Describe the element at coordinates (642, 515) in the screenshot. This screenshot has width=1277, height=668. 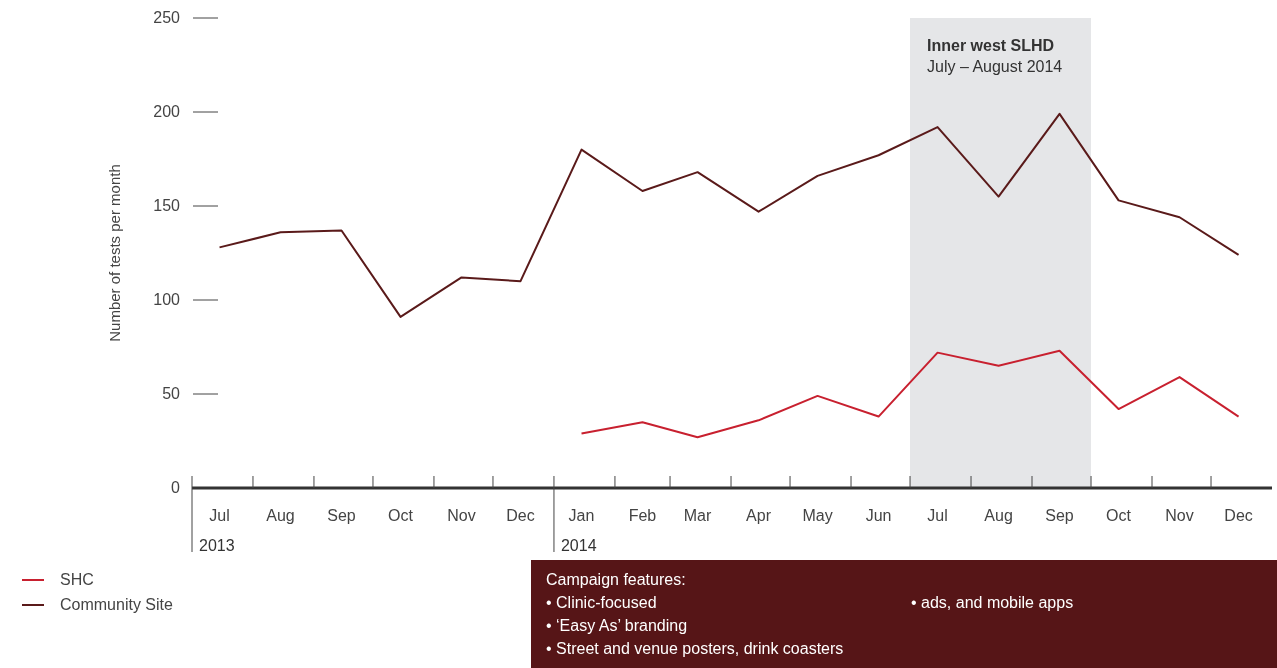
I see `x-tick-label: Feb` at that location.